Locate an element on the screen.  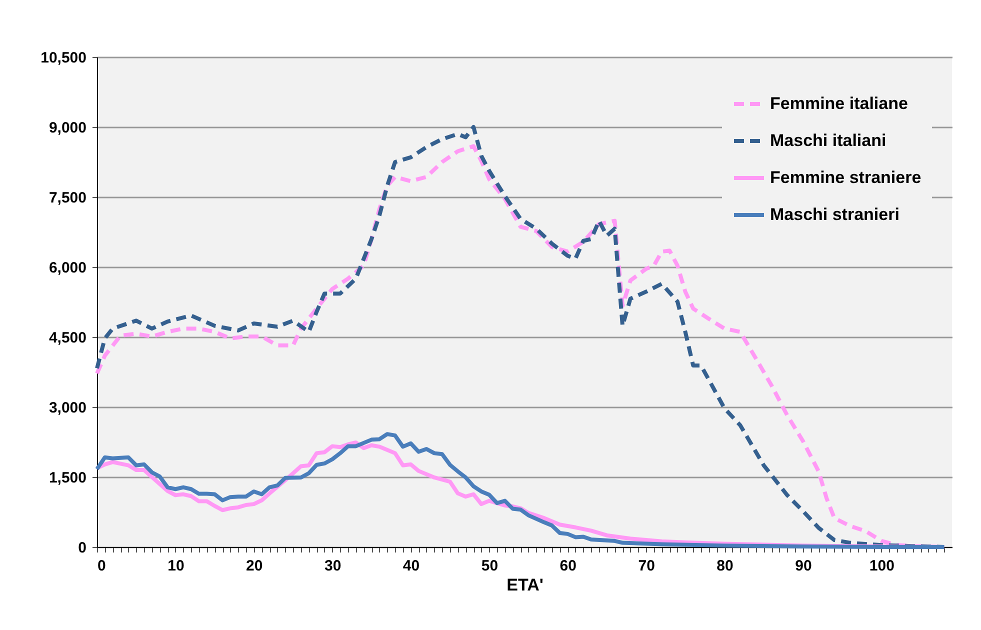
y-tick-label: 1,500 is located at coordinates (67, 478).